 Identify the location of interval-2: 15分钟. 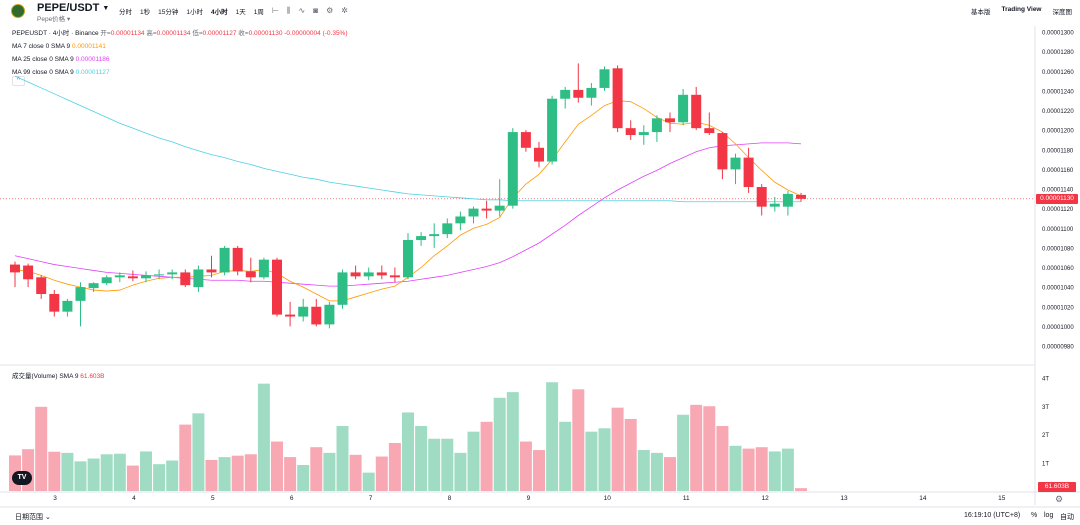
(168, 12).